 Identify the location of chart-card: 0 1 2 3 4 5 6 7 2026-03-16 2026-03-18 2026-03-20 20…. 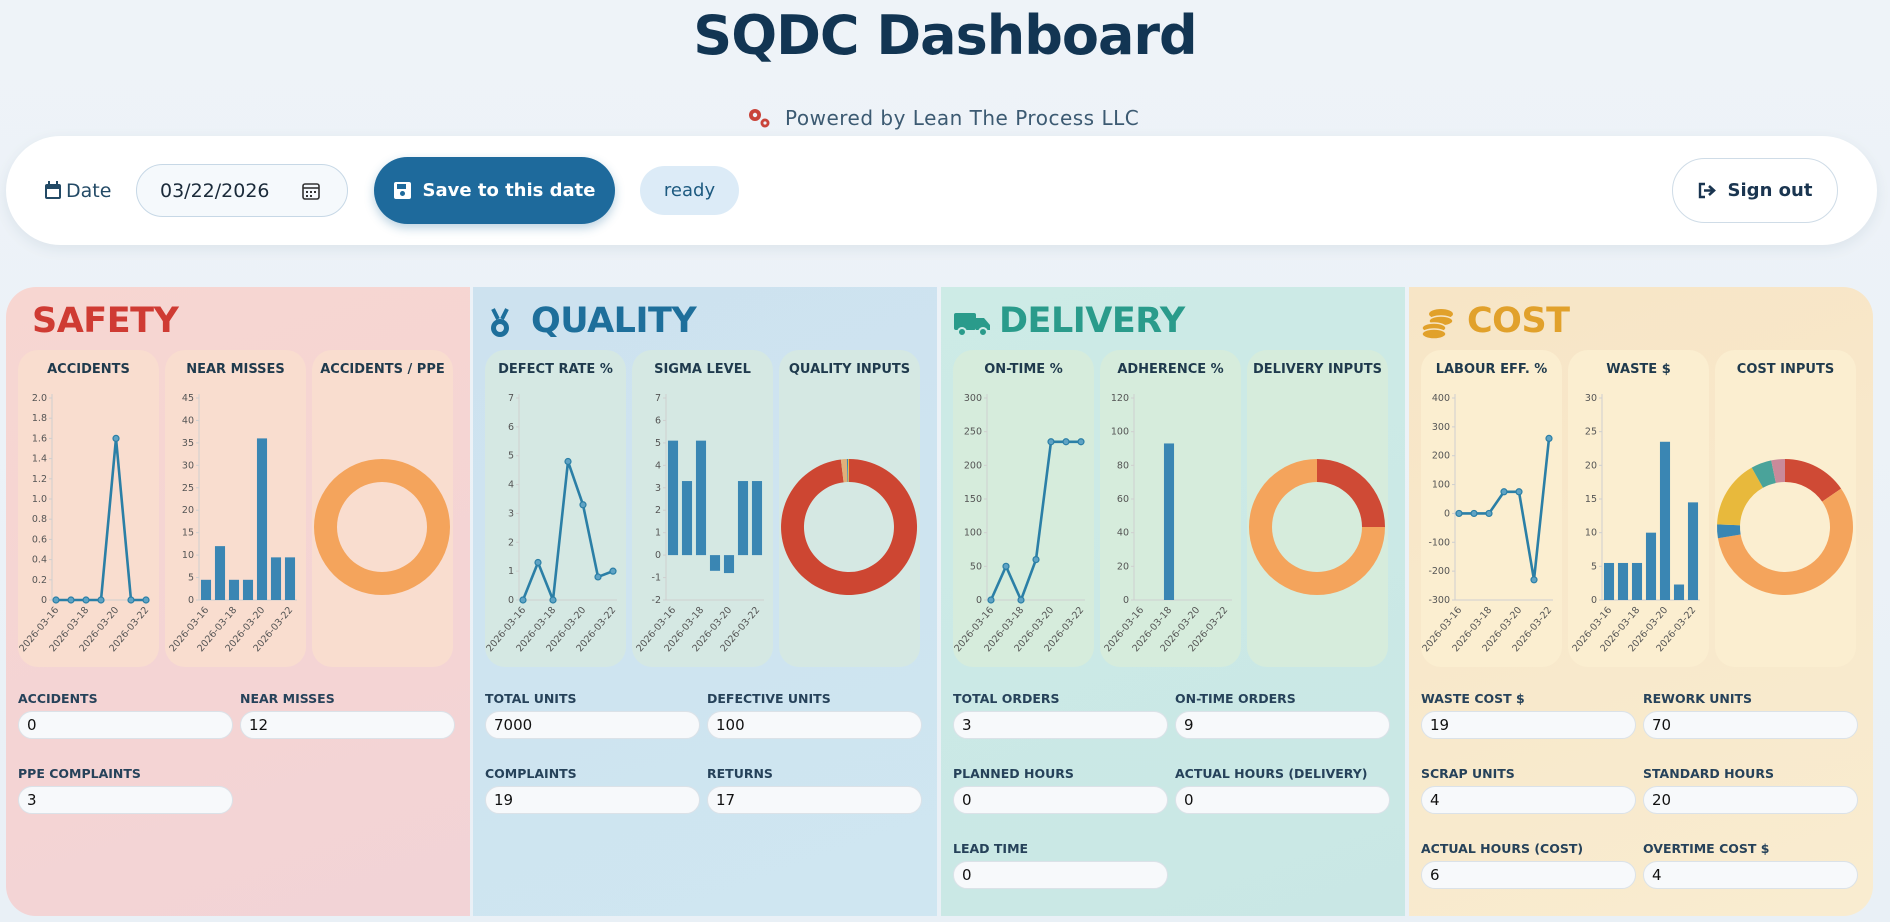
(555, 508).